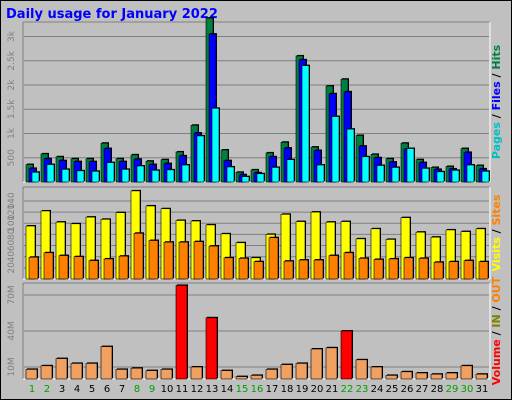 This screenshot has width=512, height=400. I want to click on tick-label-hits-1500: 1.5k, so click(12, 109).